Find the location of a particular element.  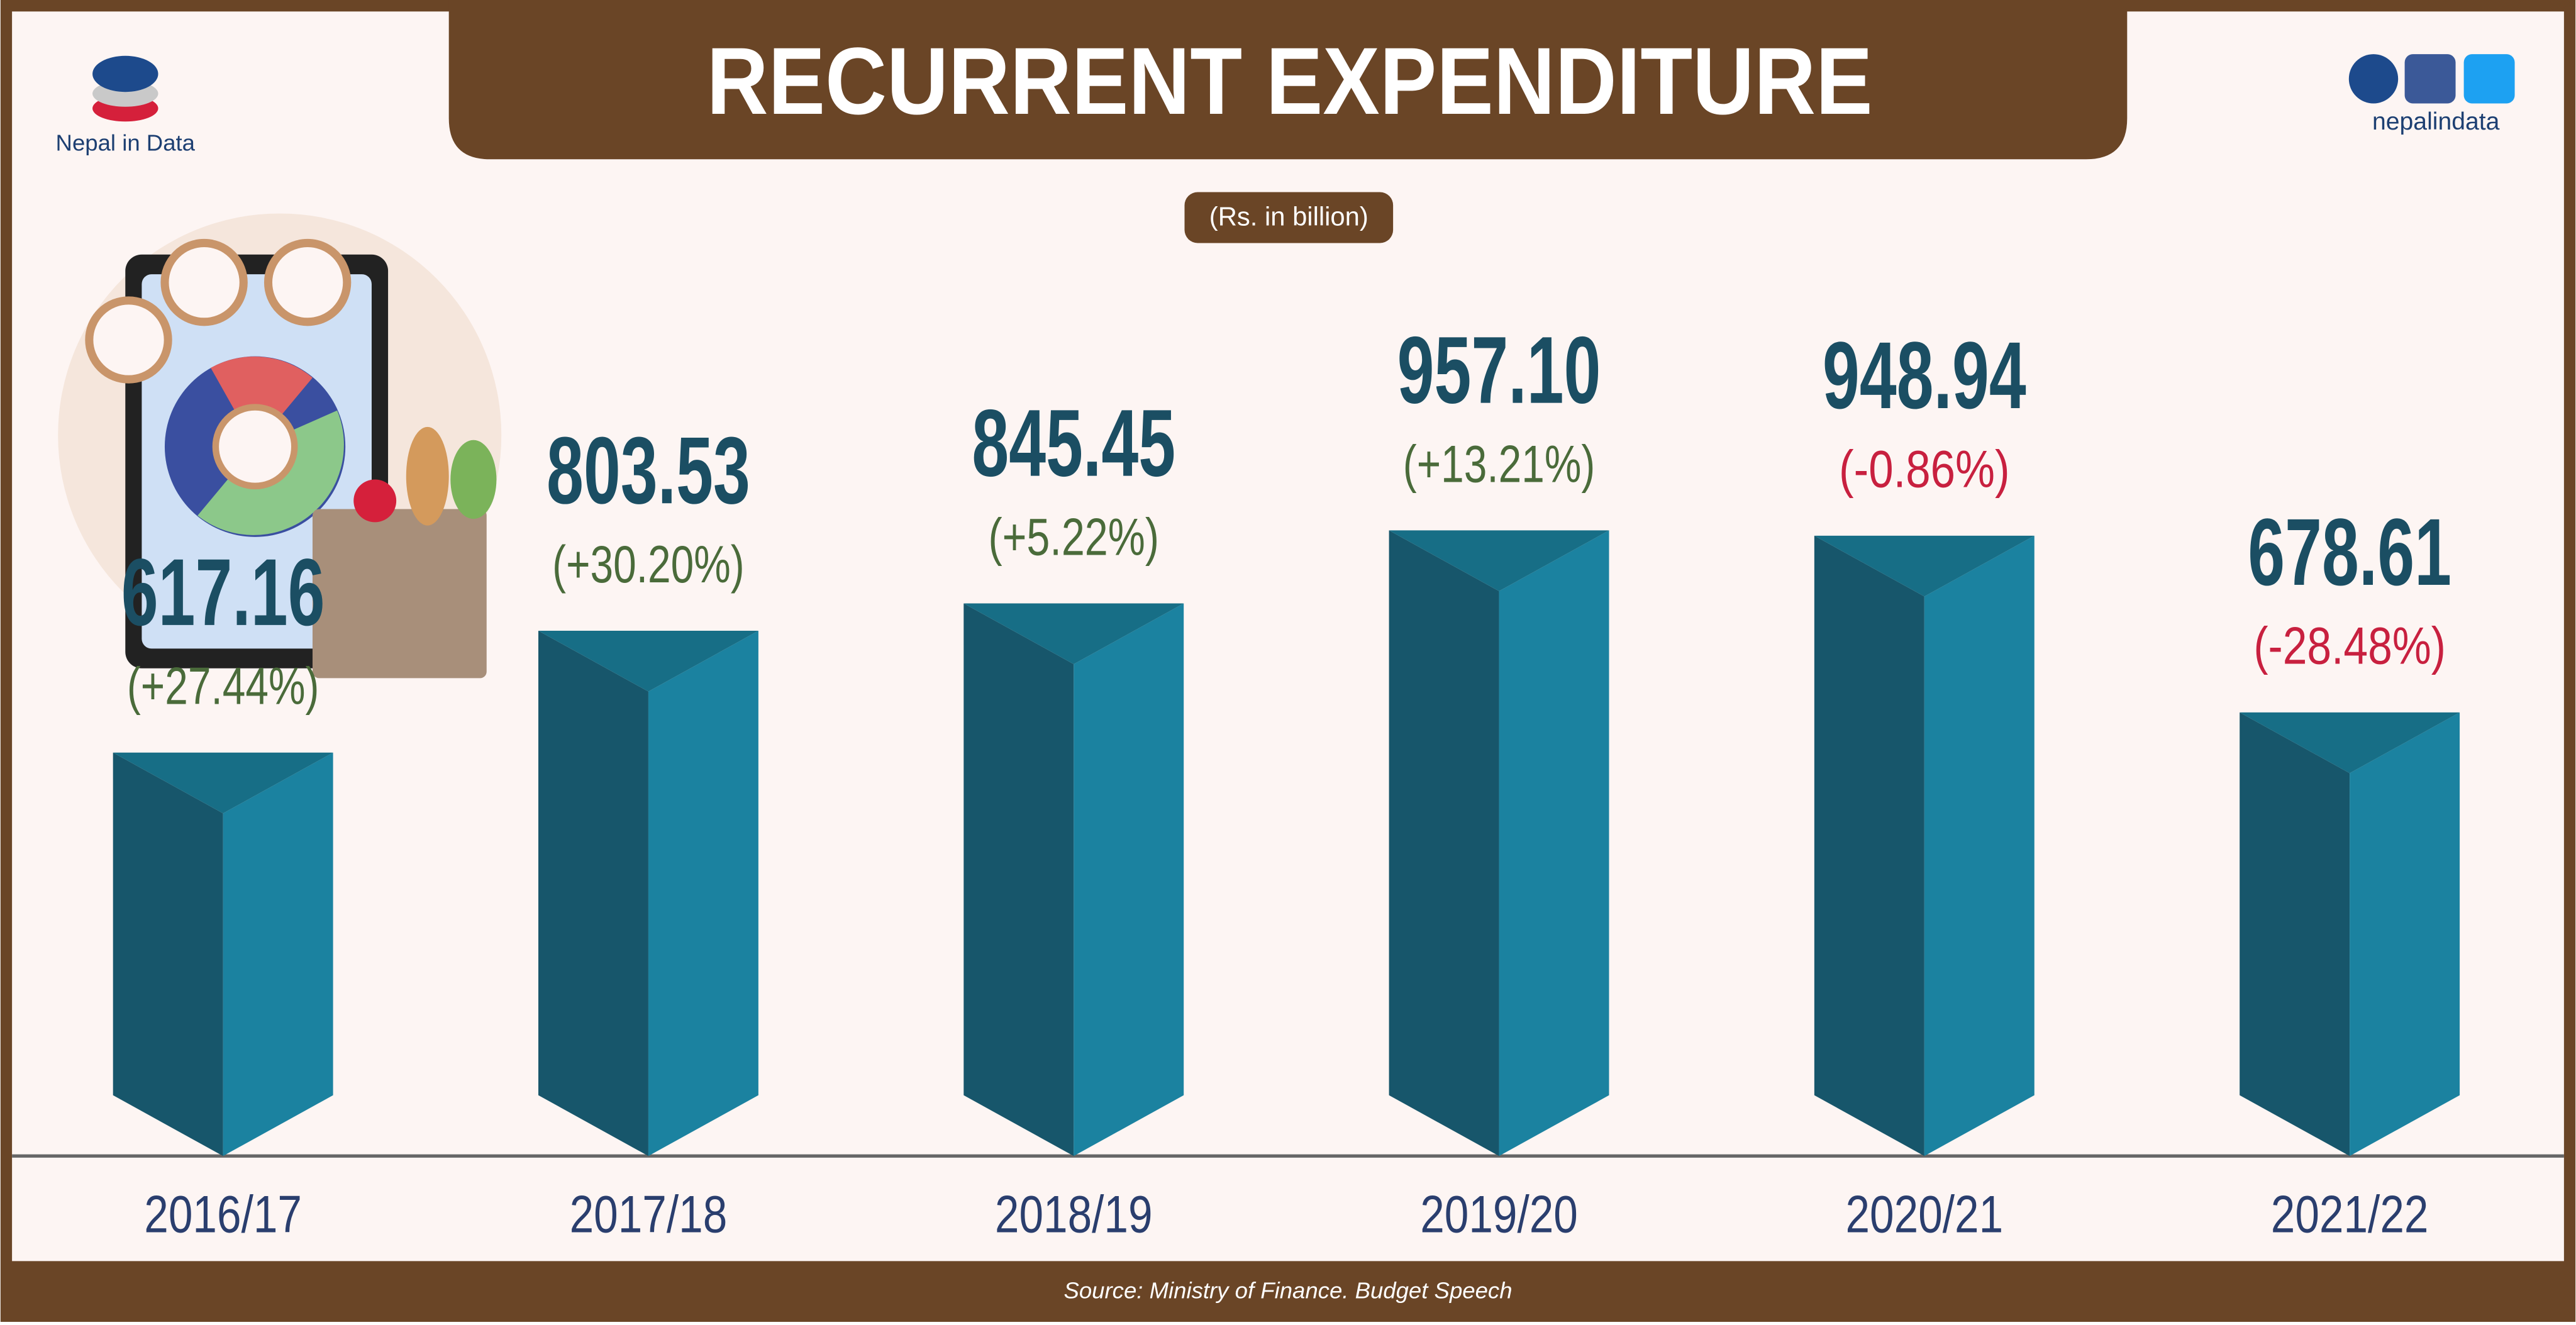

value-label: 617.16 is located at coordinates (223, 593).